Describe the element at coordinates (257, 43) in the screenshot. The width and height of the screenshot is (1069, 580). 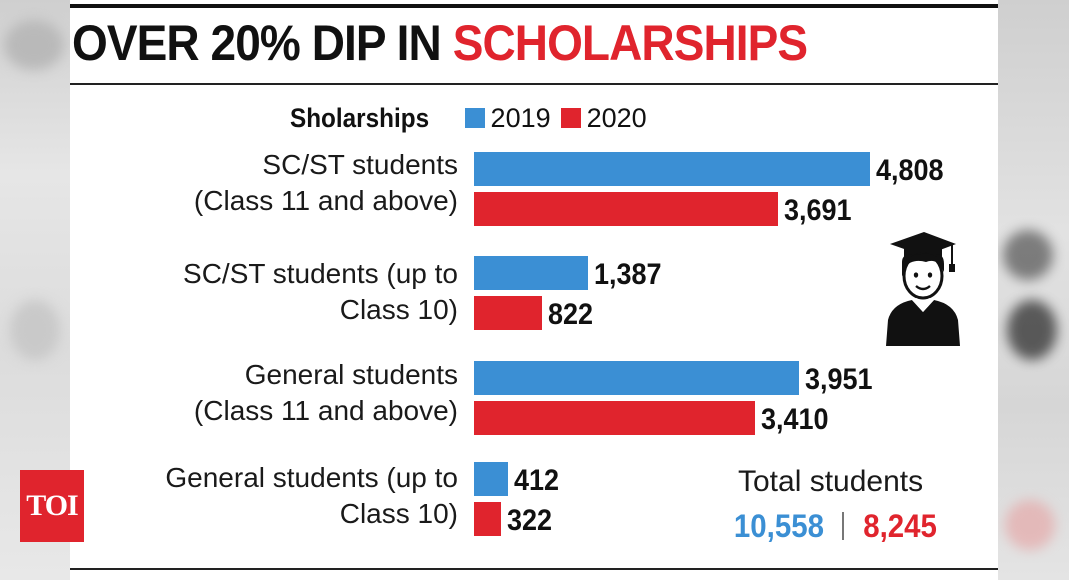
I see `headline-prefix: OVER 20% DIP IN` at that location.